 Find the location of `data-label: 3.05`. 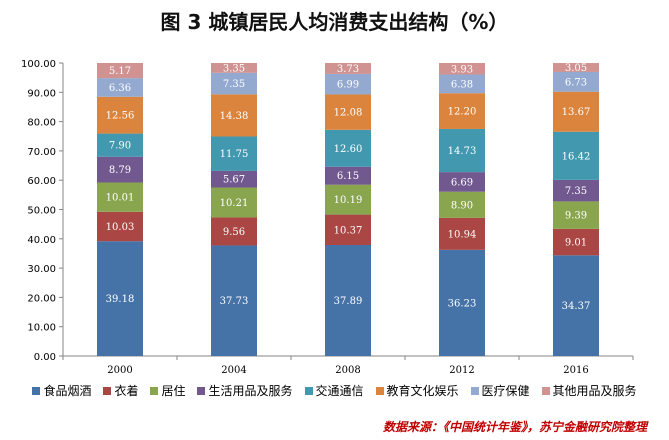

data-label: 3.05 is located at coordinates (576, 68).